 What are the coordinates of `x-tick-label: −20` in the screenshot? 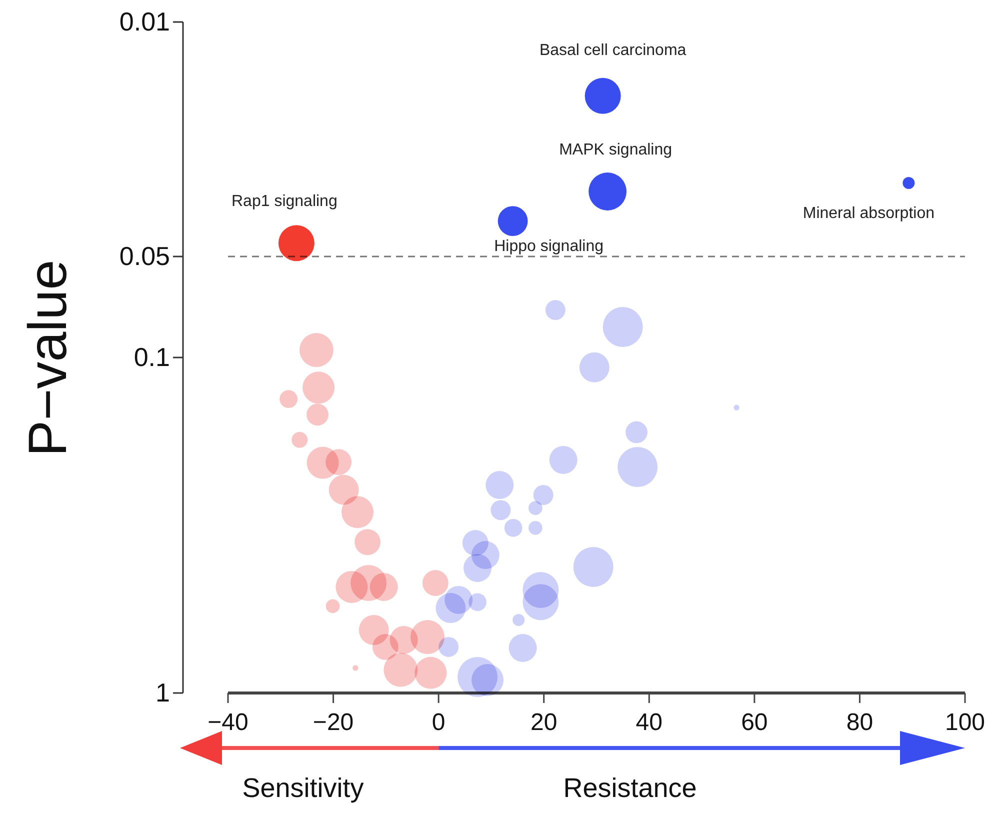 It's located at (333, 722).